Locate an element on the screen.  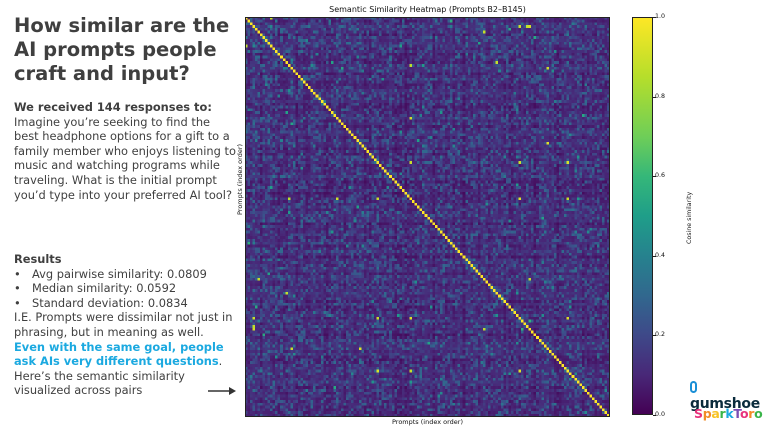
colorbar-tick-label: 0.6 is located at coordinates (660, 176).